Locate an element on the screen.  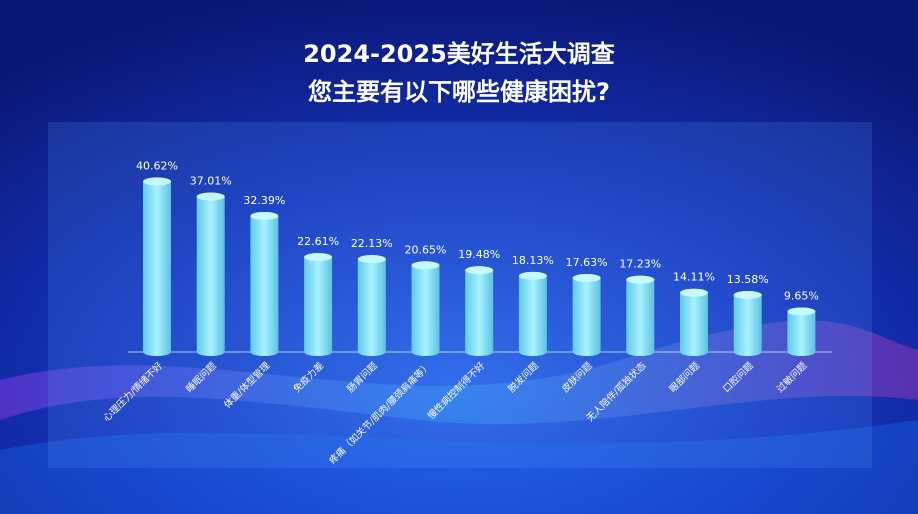
value-label: 9.65% is located at coordinates (801, 295).